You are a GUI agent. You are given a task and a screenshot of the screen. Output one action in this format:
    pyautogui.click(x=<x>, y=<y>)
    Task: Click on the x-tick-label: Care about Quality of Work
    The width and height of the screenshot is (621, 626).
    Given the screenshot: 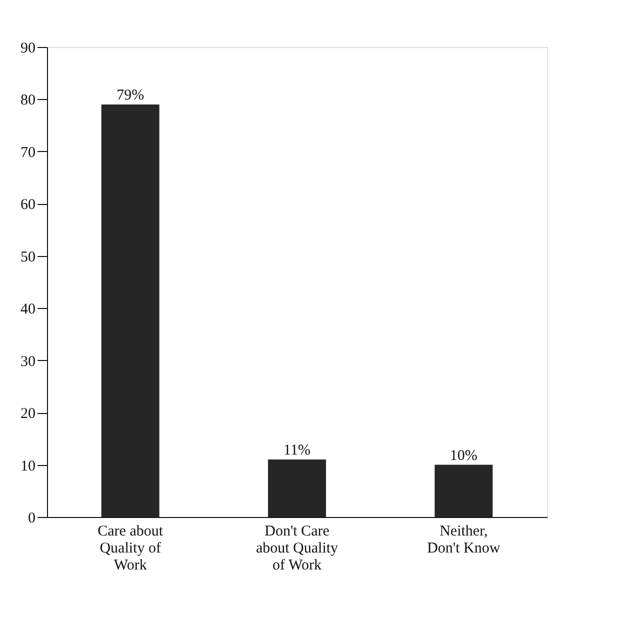 What is the action you would take?
    pyautogui.click(x=131, y=549)
    